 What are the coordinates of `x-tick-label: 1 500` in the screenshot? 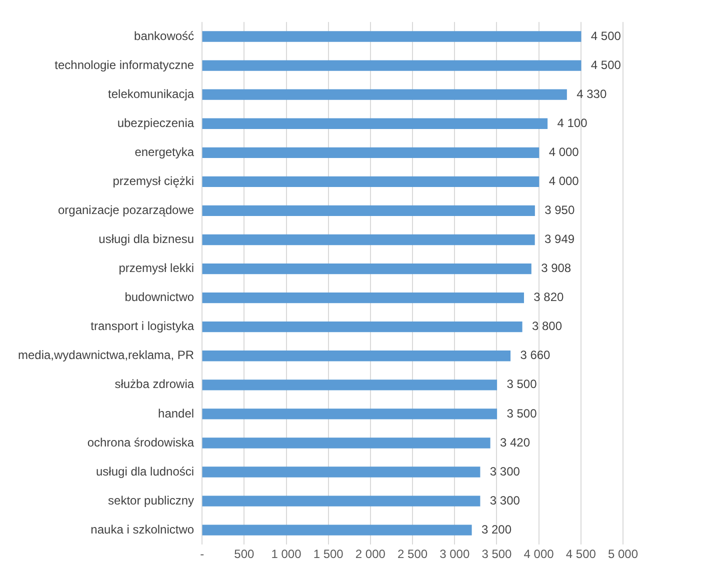 It's located at (328, 554).